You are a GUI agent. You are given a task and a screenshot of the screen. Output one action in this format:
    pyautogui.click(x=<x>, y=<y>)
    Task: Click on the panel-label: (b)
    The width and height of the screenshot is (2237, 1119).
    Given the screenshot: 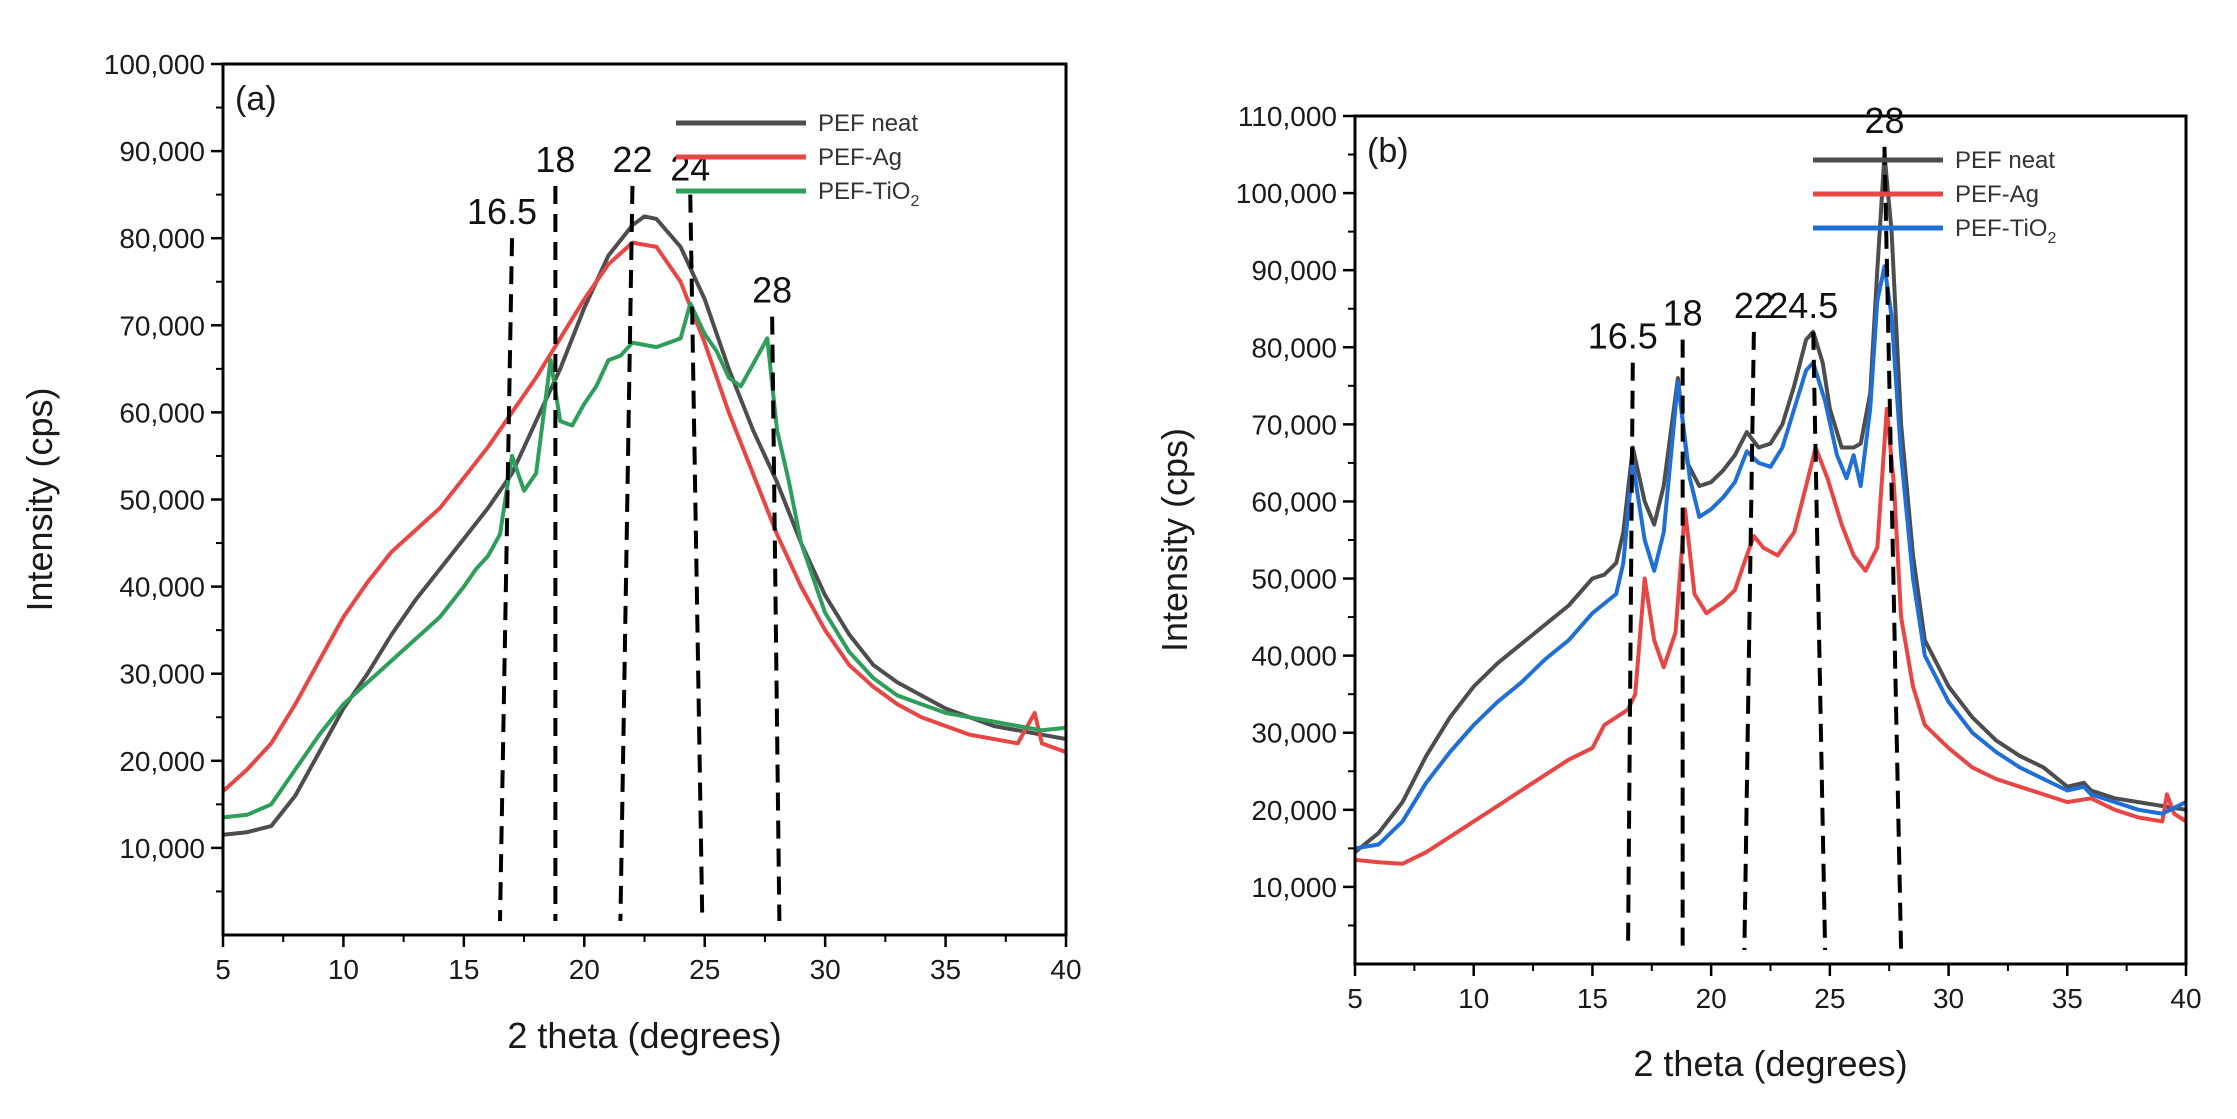 What is the action you would take?
    pyautogui.click(x=1388, y=151)
    